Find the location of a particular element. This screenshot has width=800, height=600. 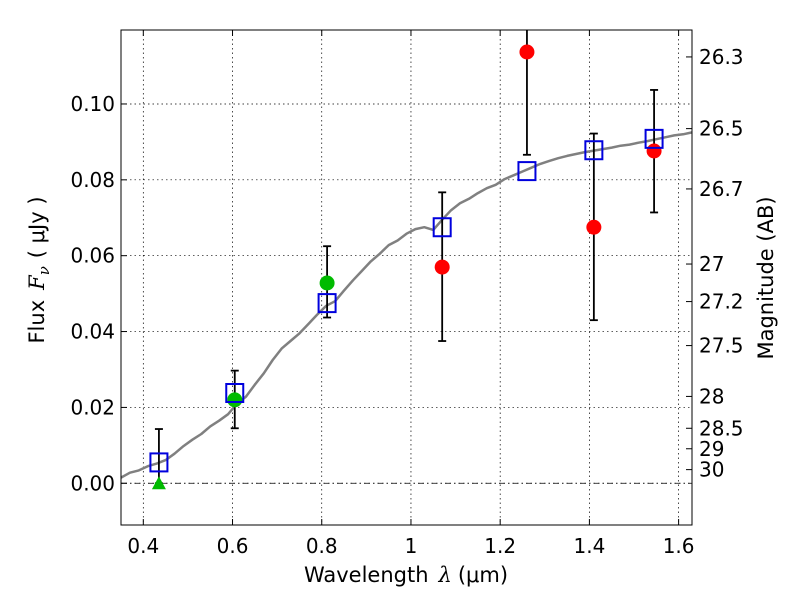

x-axis-label: Wavelength λ (μm) is located at coordinates (406, 575).